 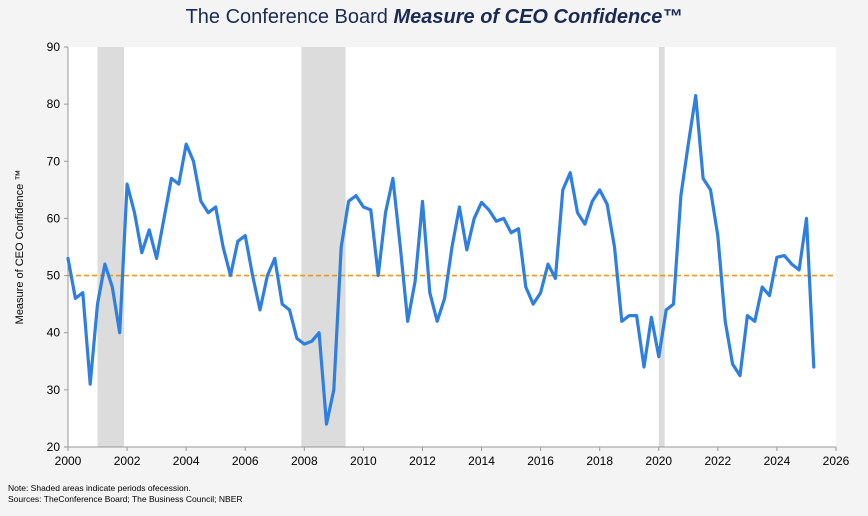 I want to click on x-tick-label: 2008, so click(x=304, y=461).